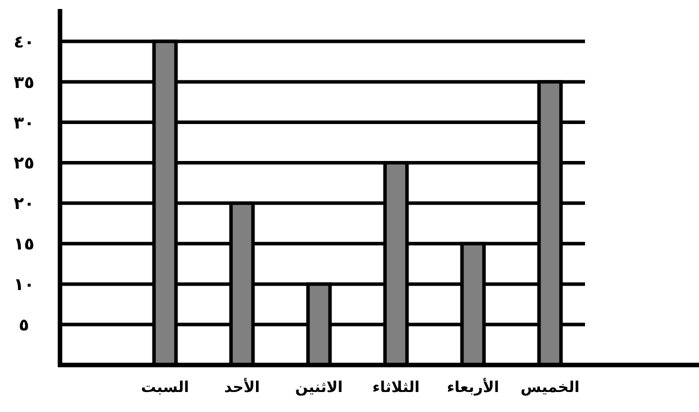  What do you see at coordinates (242, 386) in the screenshot?
I see `x-tick-label: الأحد` at bounding box center [242, 386].